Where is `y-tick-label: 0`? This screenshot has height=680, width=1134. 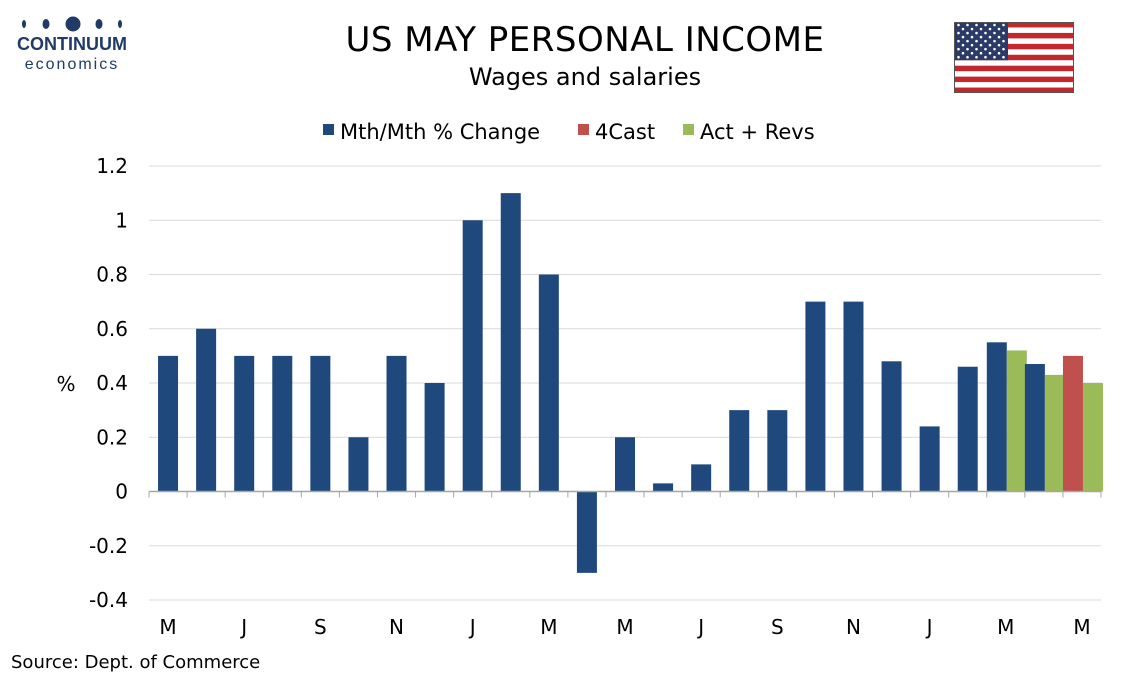 y-tick-label: 0 is located at coordinates (121, 492).